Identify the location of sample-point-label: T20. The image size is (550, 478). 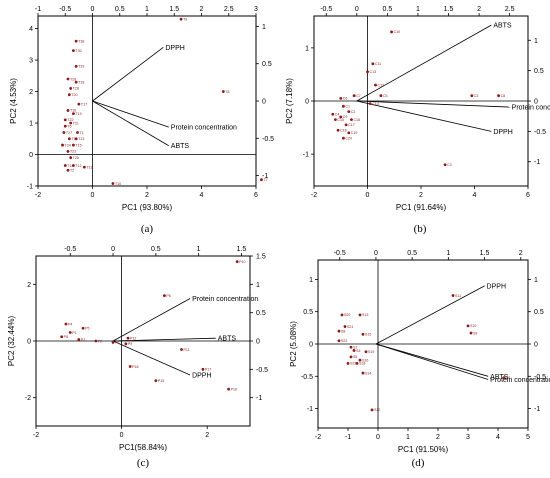
(74, 95).